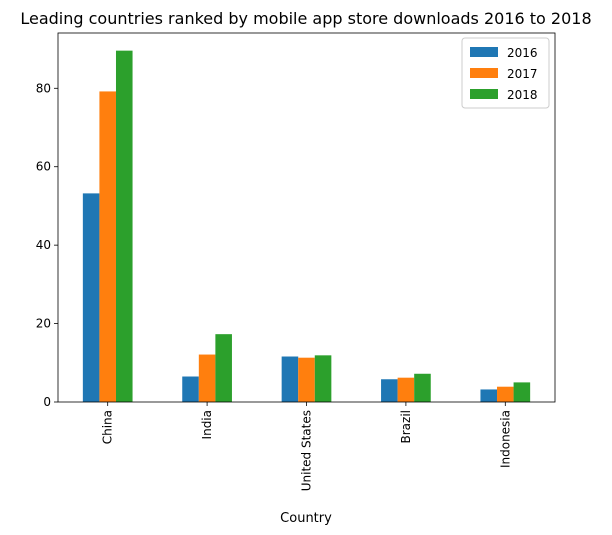 The image size is (612, 535). Describe the element at coordinates (406, 389) in the screenshot. I see `bar-2017-brazil` at that location.